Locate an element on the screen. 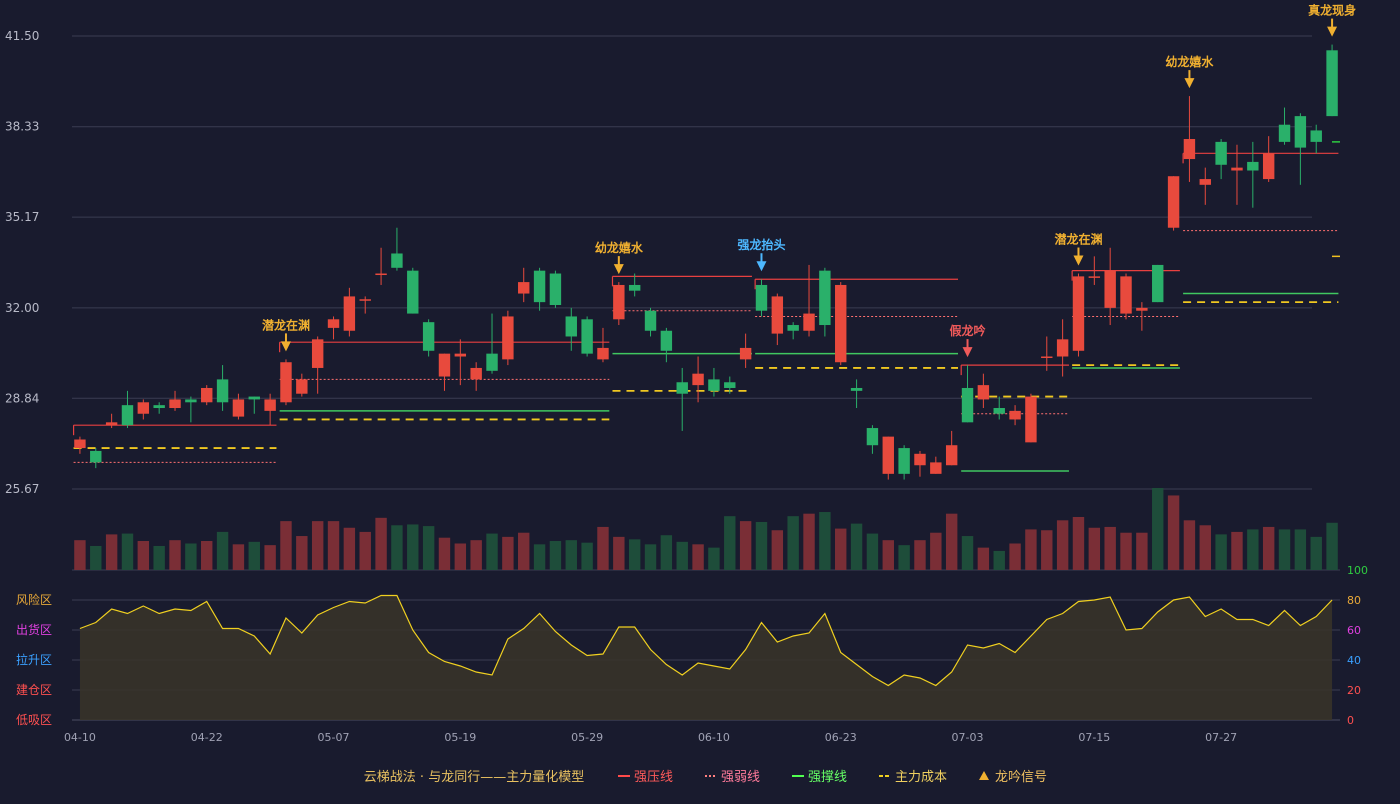 This screenshot has width=1400, height=804. legend-title: 云梯战法 · 与龙同行——主力量化模型 is located at coordinates (474, 777).